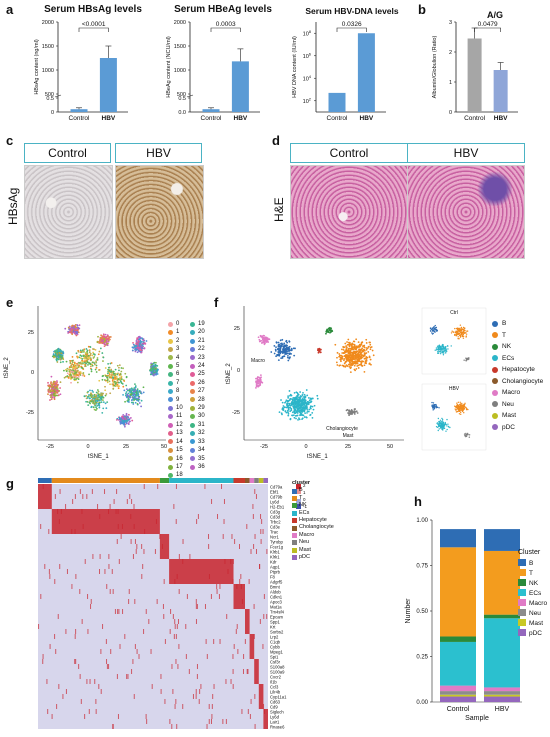  What do you see at coordinates (201, 466) in the screenshot?
I see `cluster-label: 36` at bounding box center [201, 466].